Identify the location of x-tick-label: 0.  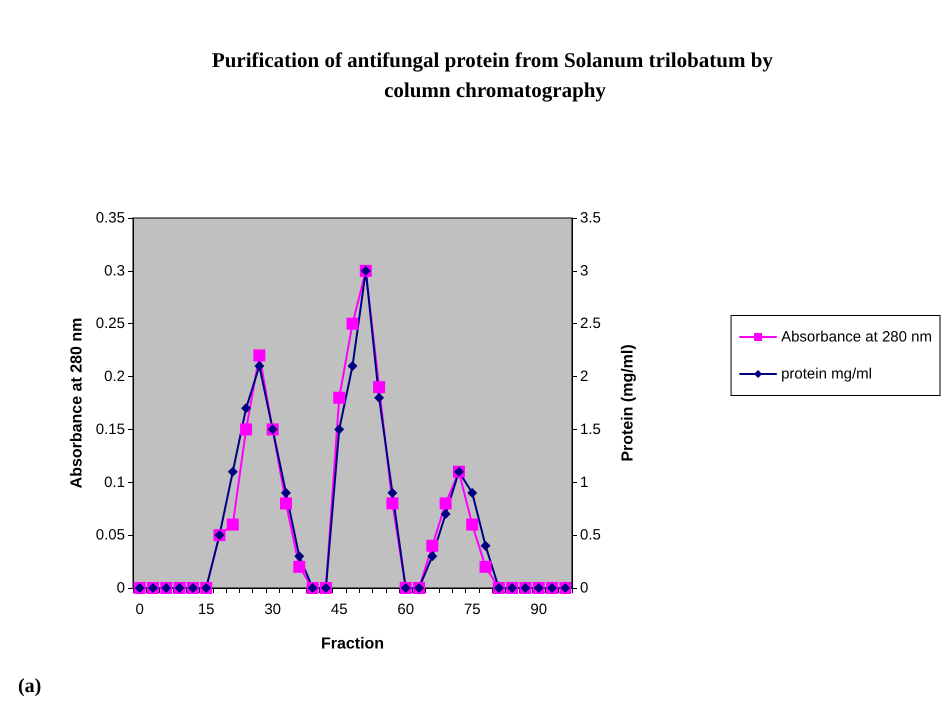
(139, 609).